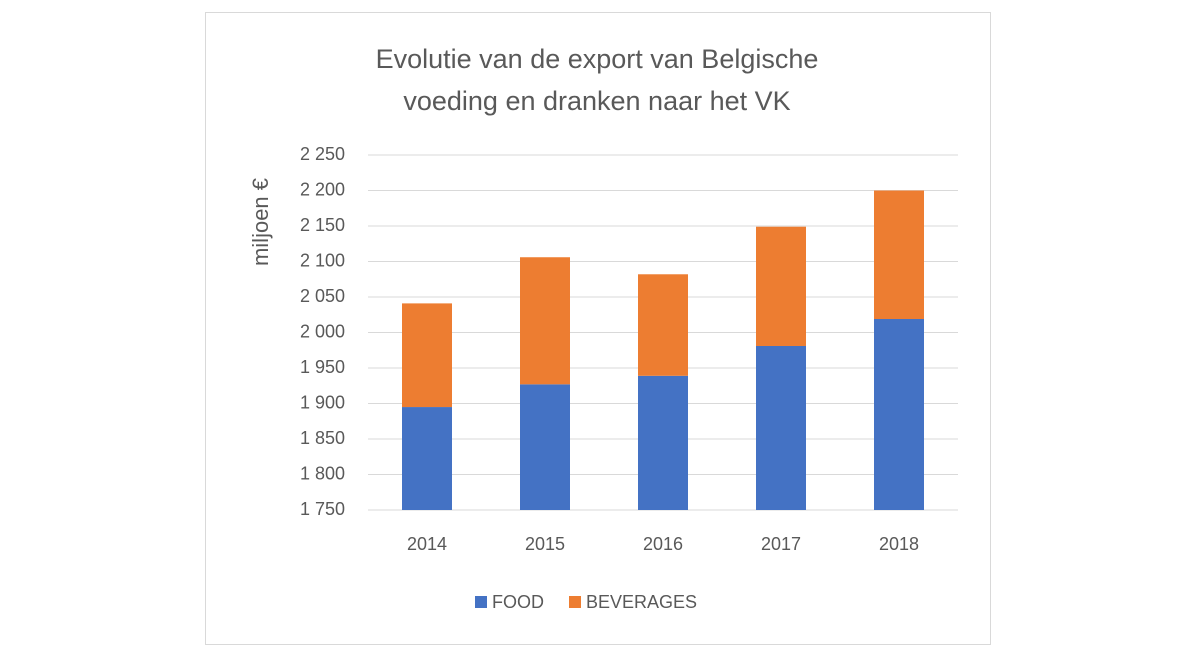 Image resolution: width=1190 pixels, height=660 pixels. I want to click on y-tick-label: 2 050, so click(322, 296).